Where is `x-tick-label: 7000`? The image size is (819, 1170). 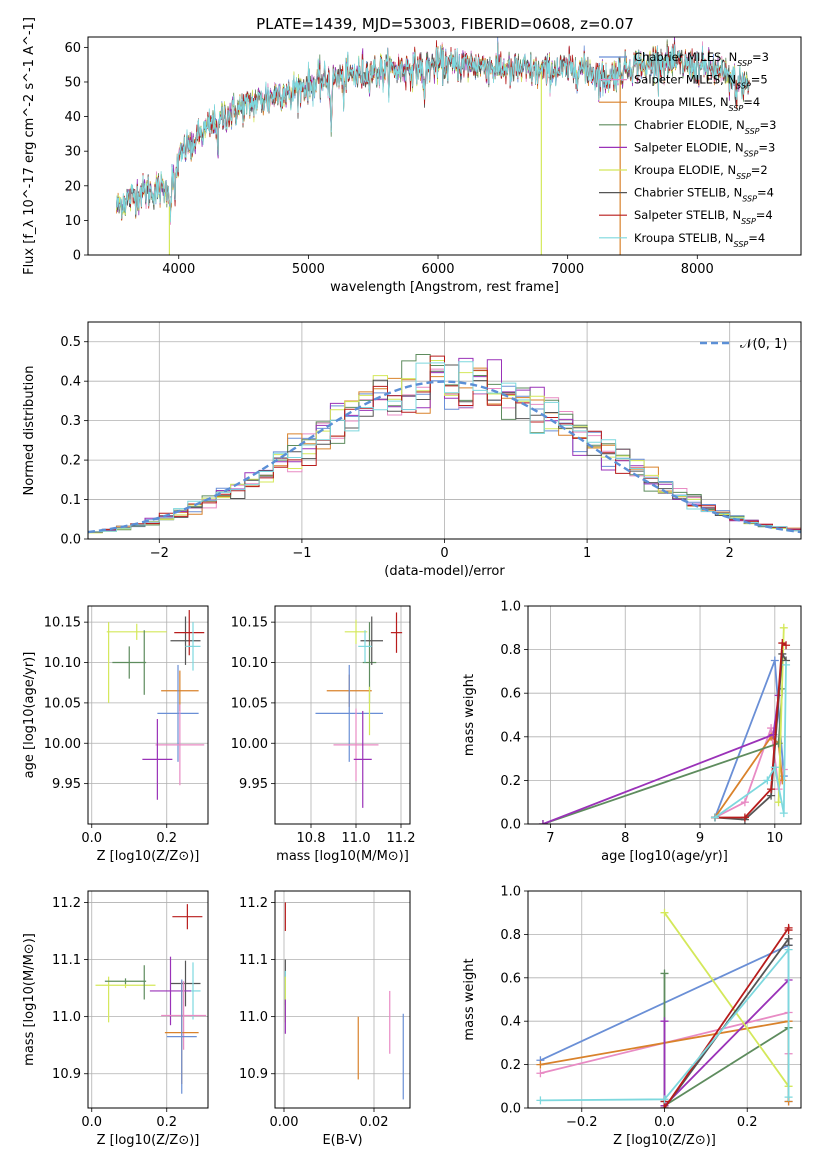 x-tick-label: 7000 is located at coordinates (567, 269).